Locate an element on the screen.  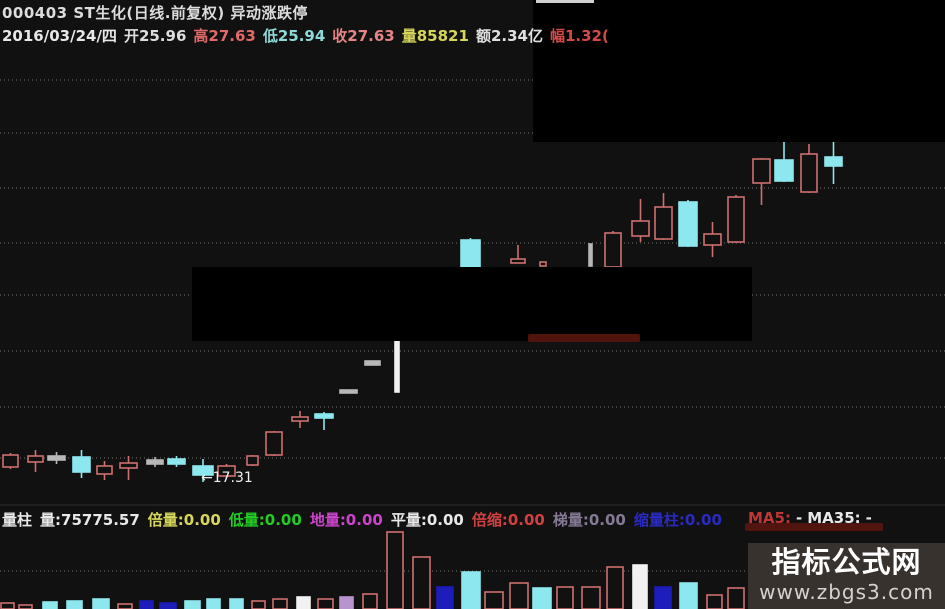
price-annotation: ←17.31 is located at coordinates (227, 478).